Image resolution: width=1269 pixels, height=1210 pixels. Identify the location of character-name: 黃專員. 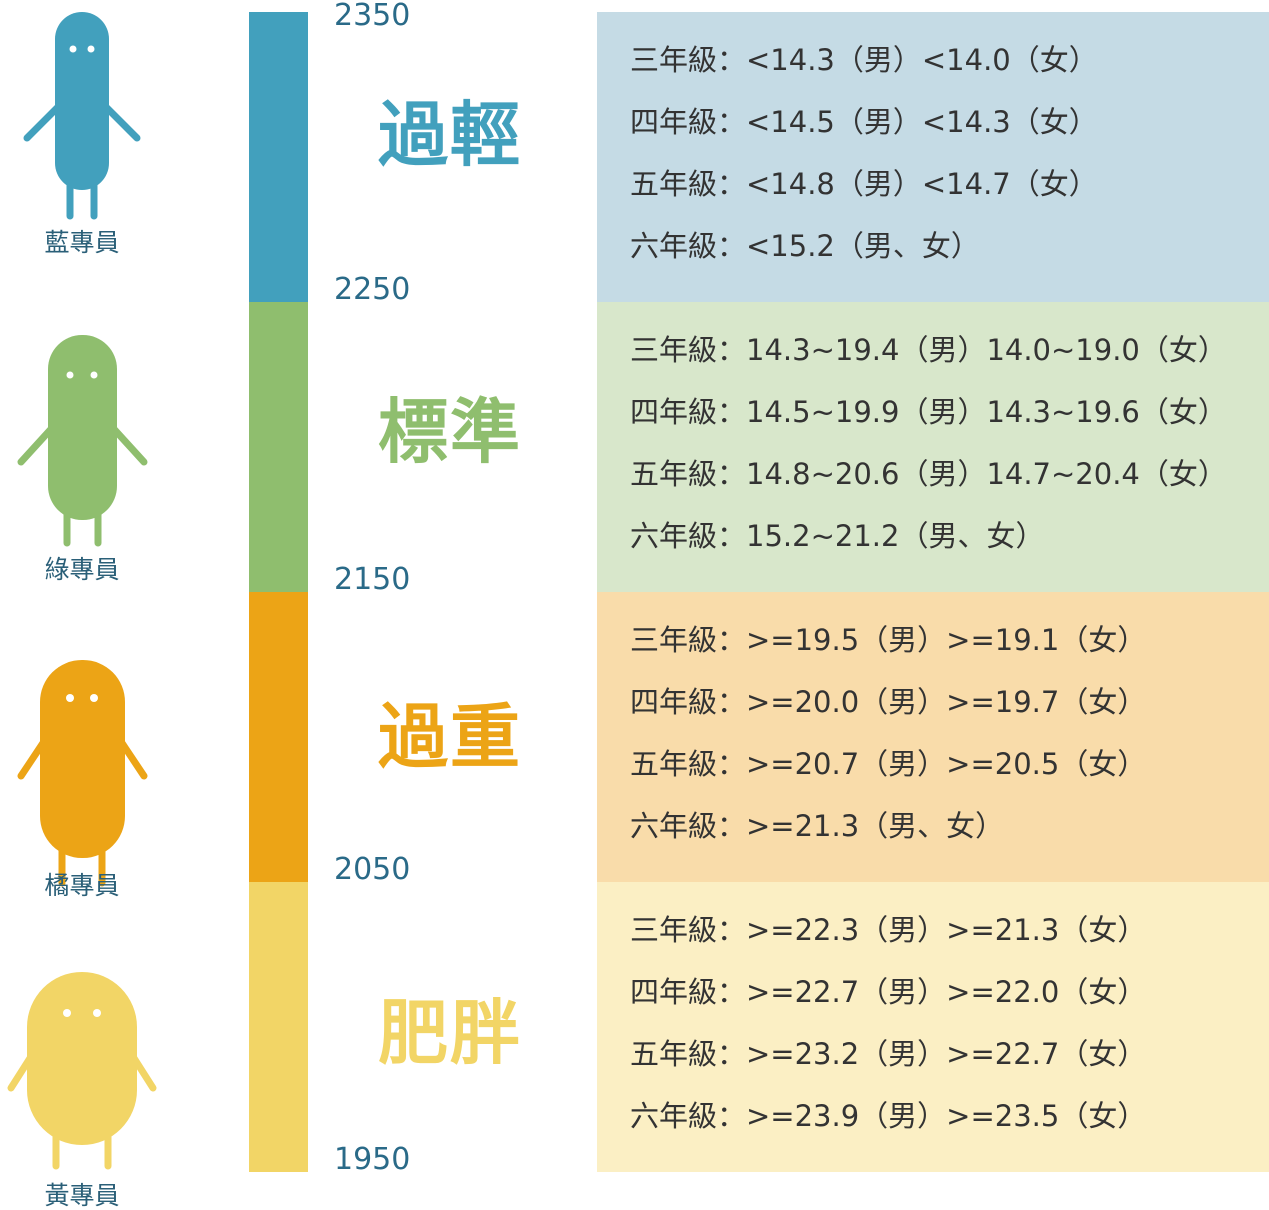
(82, 1195).